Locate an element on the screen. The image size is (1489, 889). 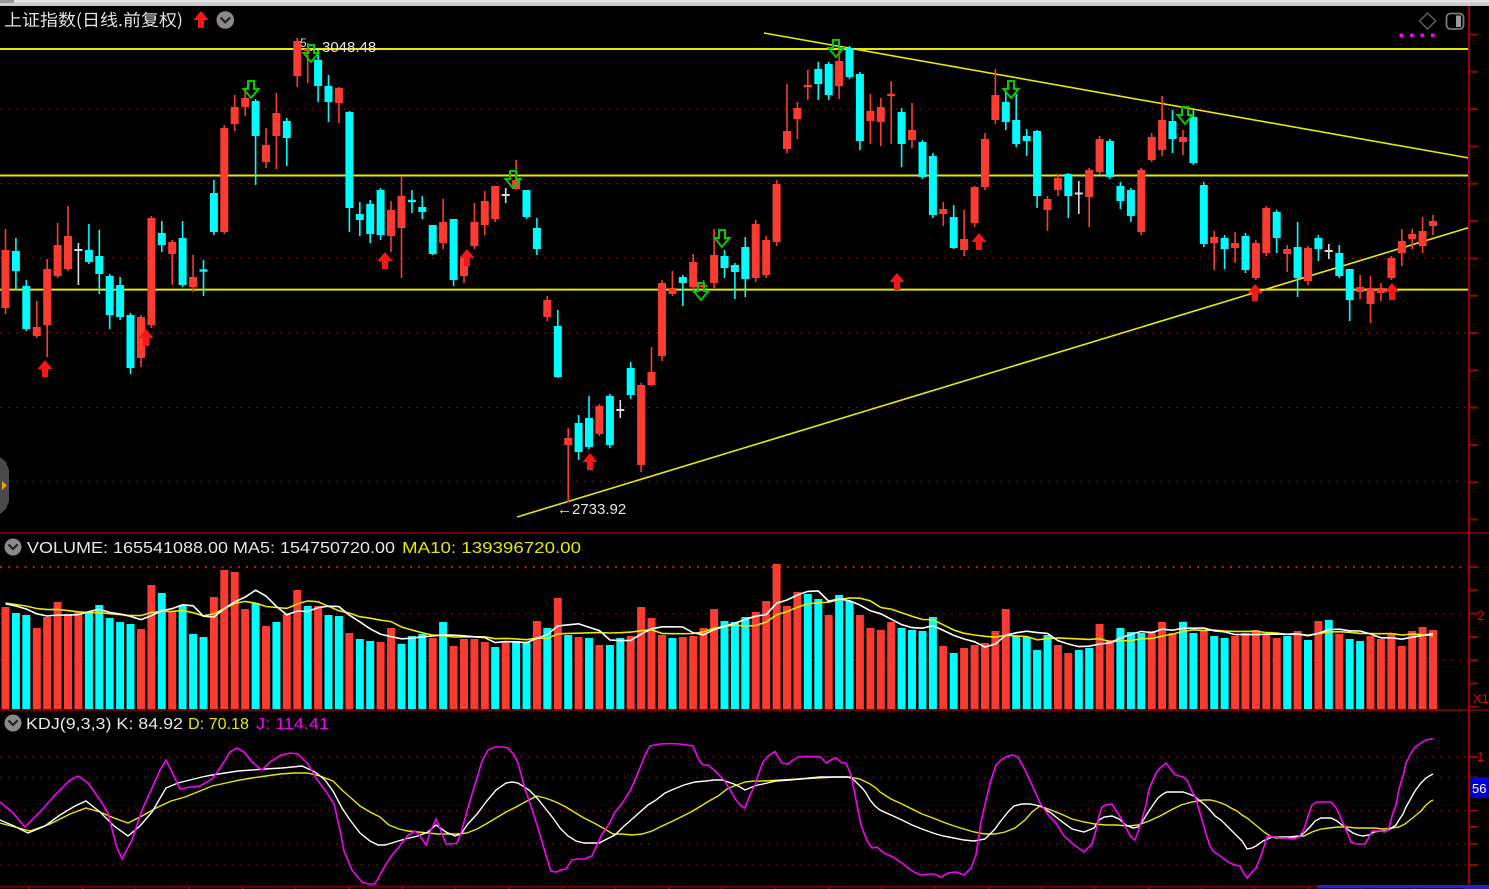
svg-text: 2 is located at coordinates (1480, 615).